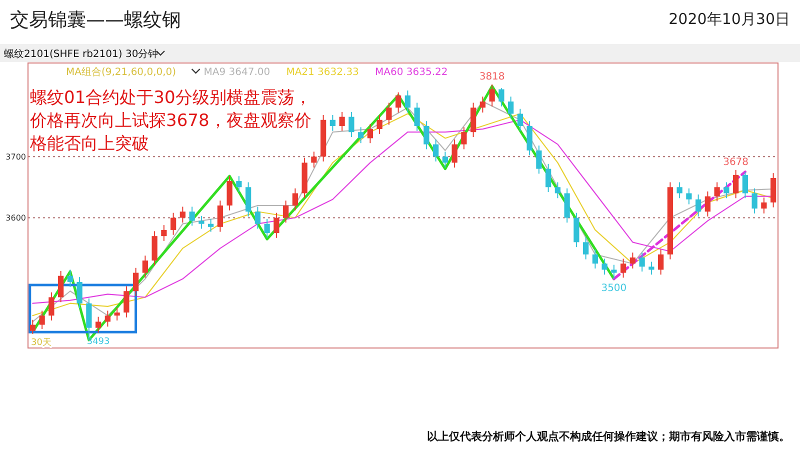  Describe the element at coordinates (95, 20) in the screenshot. I see `chart-title: 交易锦囊——螺纹钢` at that location.